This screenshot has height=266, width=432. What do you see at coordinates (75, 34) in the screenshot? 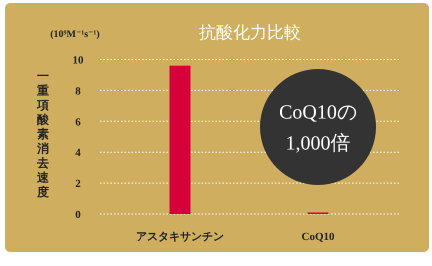
I see `text: (10⁹M⁻¹s⁻¹)` at bounding box center [75, 34].